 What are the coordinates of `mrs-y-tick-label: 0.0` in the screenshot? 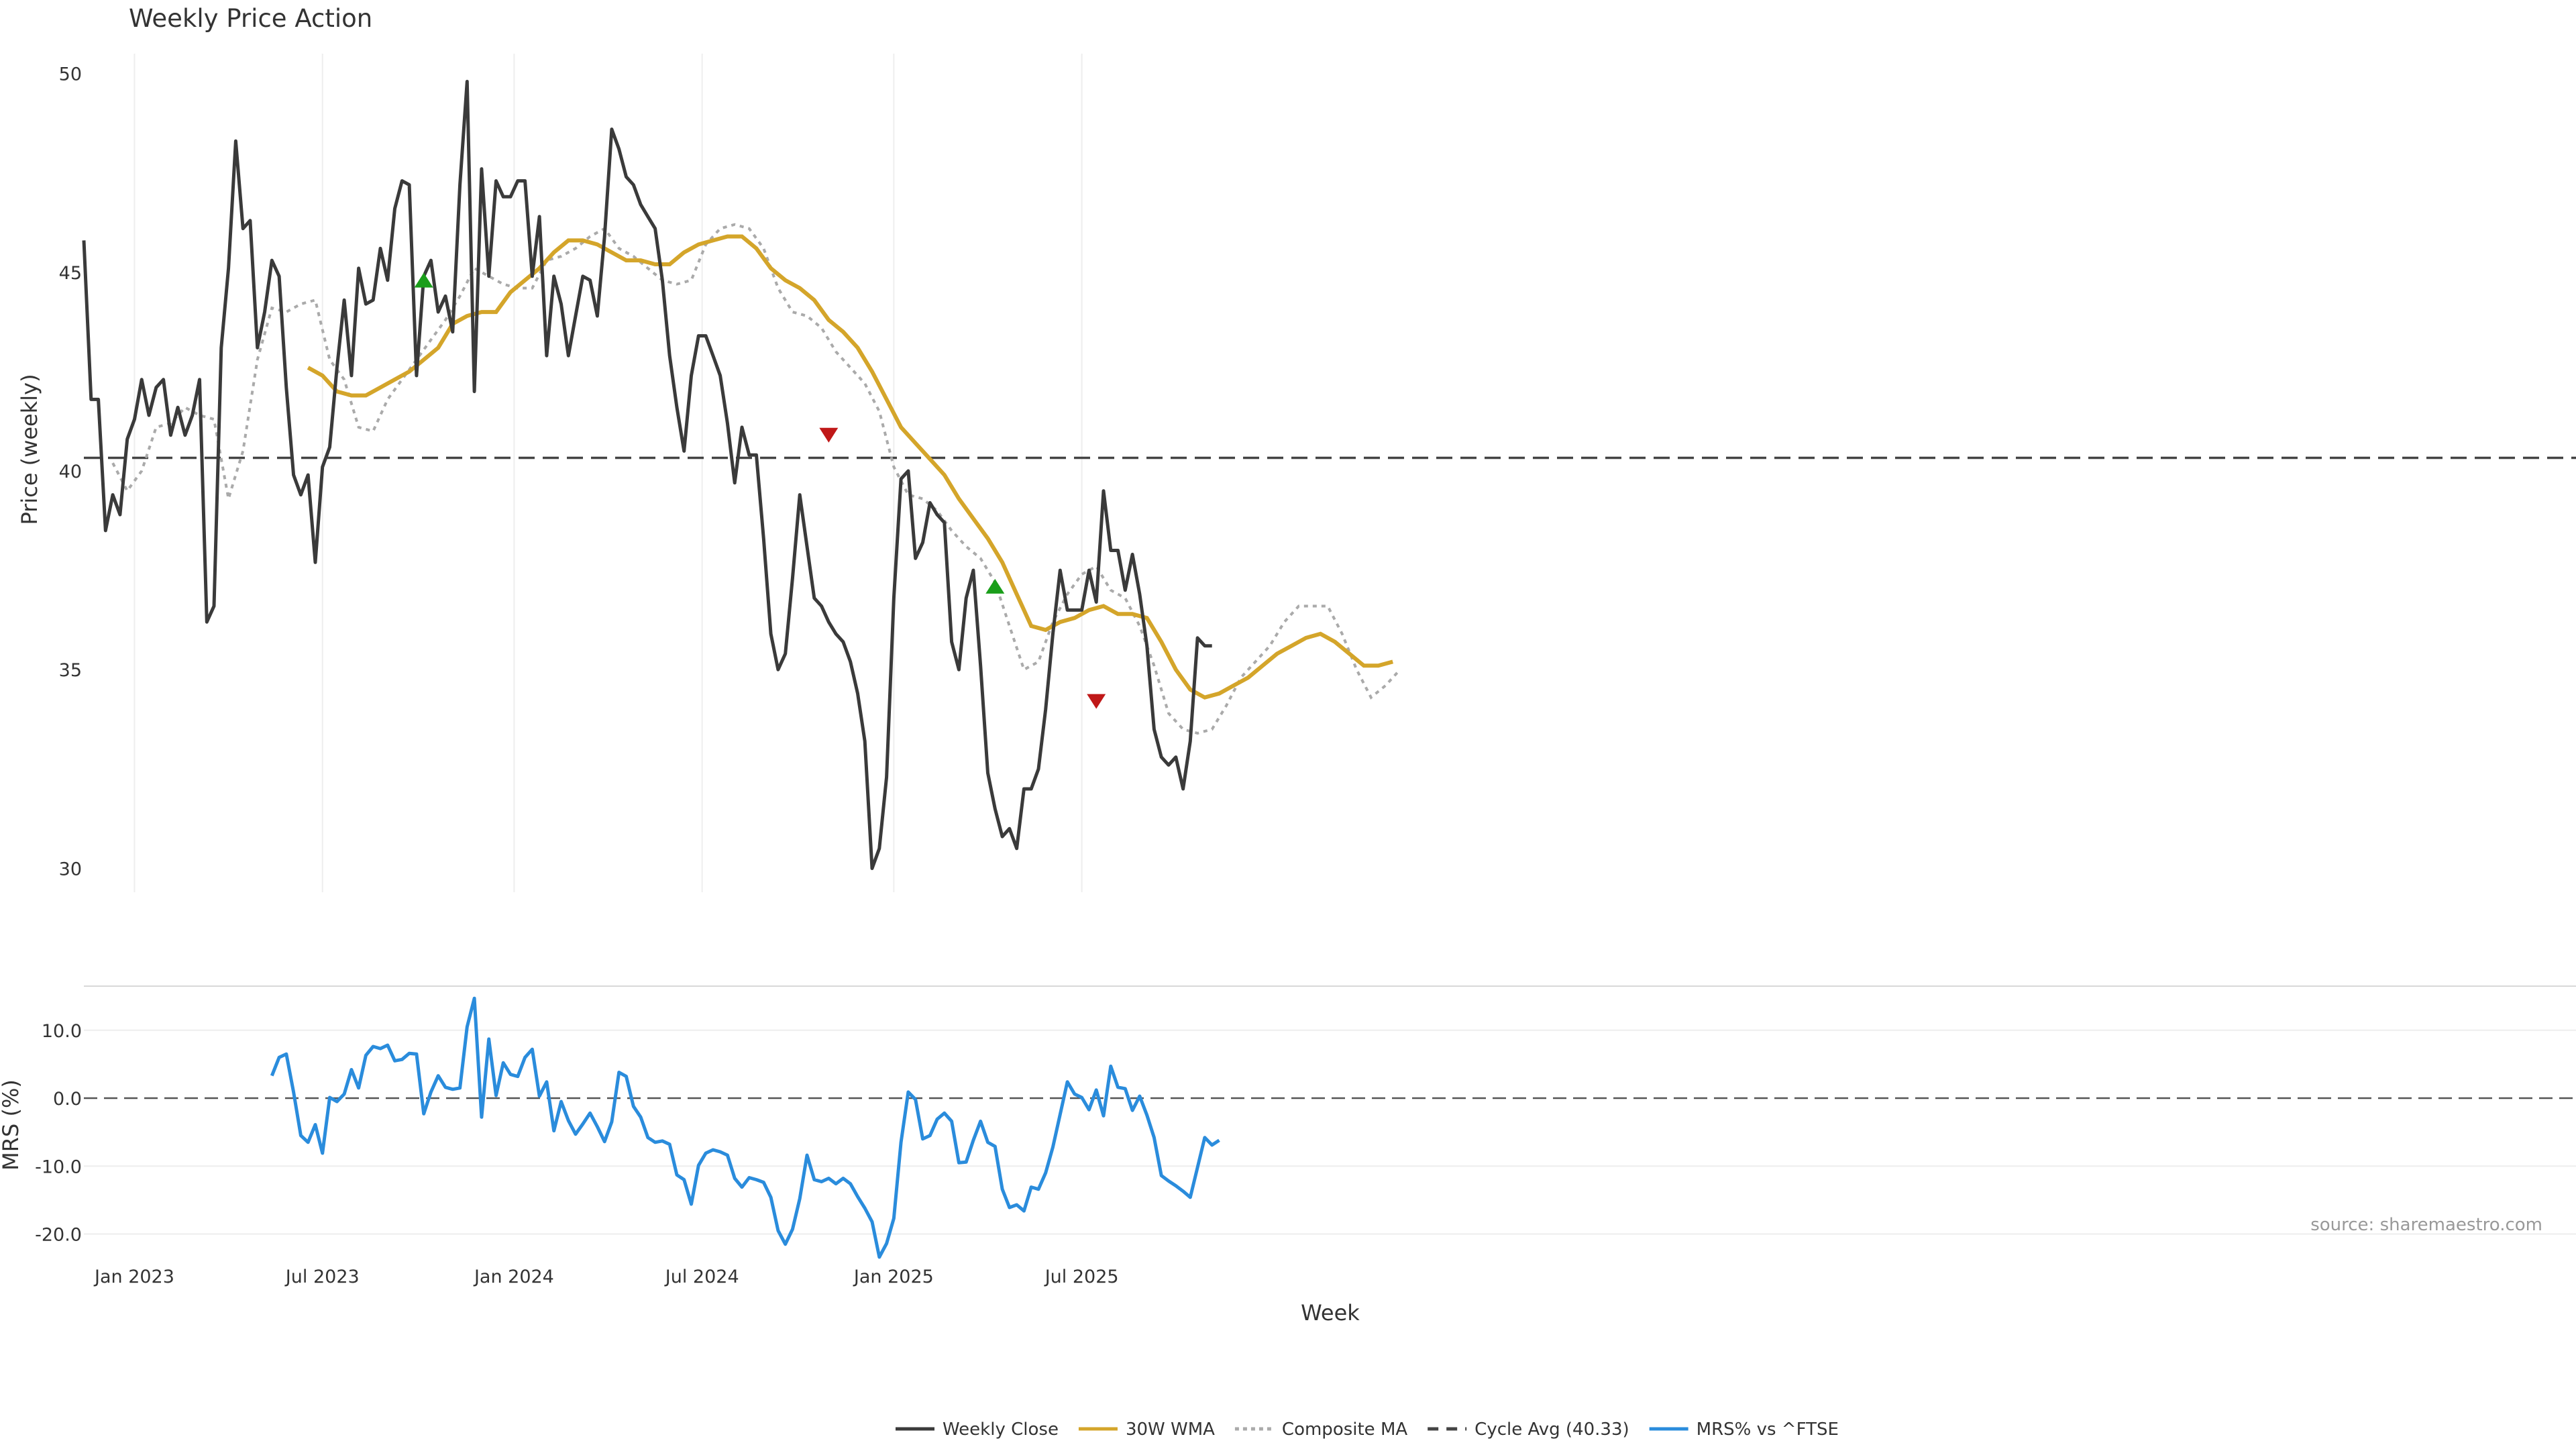 It's located at (67, 1099).